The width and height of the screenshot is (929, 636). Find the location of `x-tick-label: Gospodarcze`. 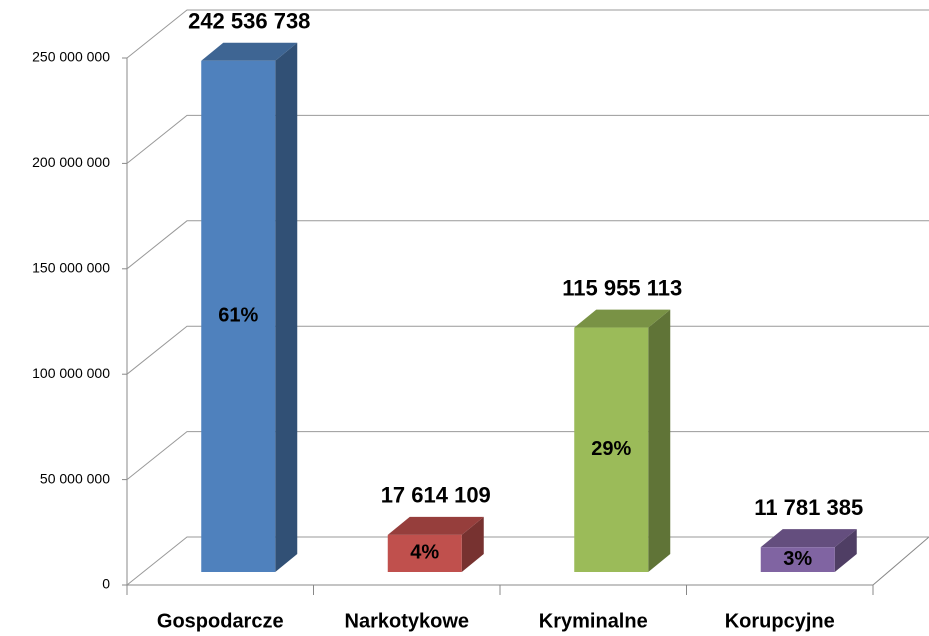

x-tick-label: Gospodarcze is located at coordinates (220, 621).